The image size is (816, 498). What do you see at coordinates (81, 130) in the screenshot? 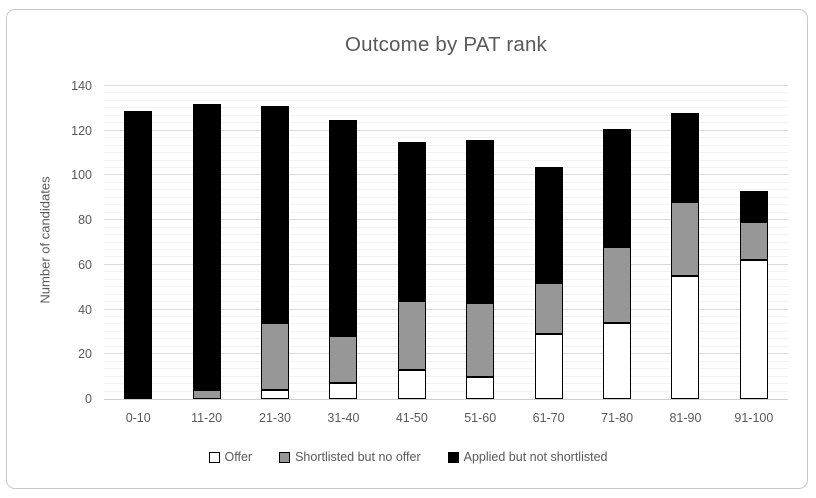
I see `y-tick-label: 120` at bounding box center [81, 130].